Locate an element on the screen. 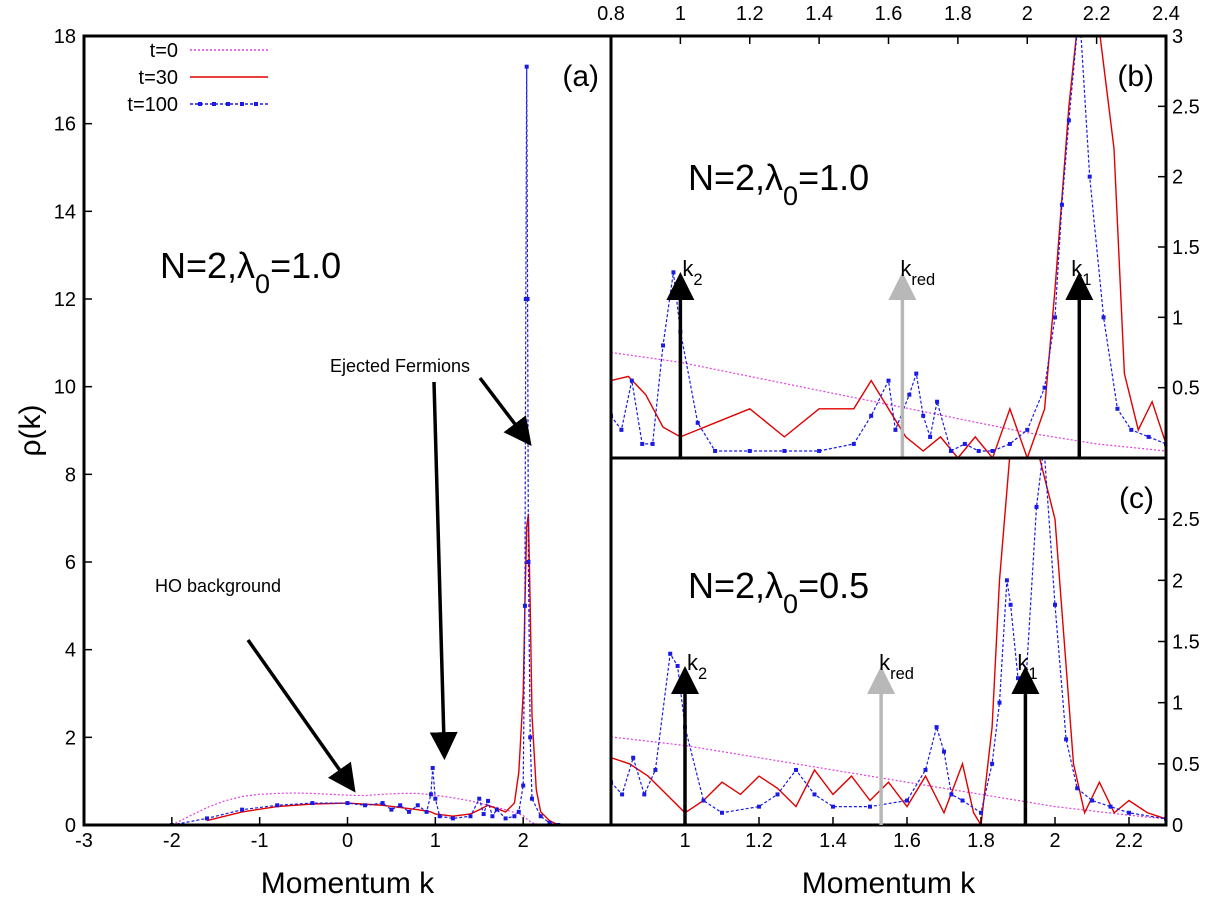 The image size is (1232, 903). y-tick-label: 8 is located at coordinates (70, 475).